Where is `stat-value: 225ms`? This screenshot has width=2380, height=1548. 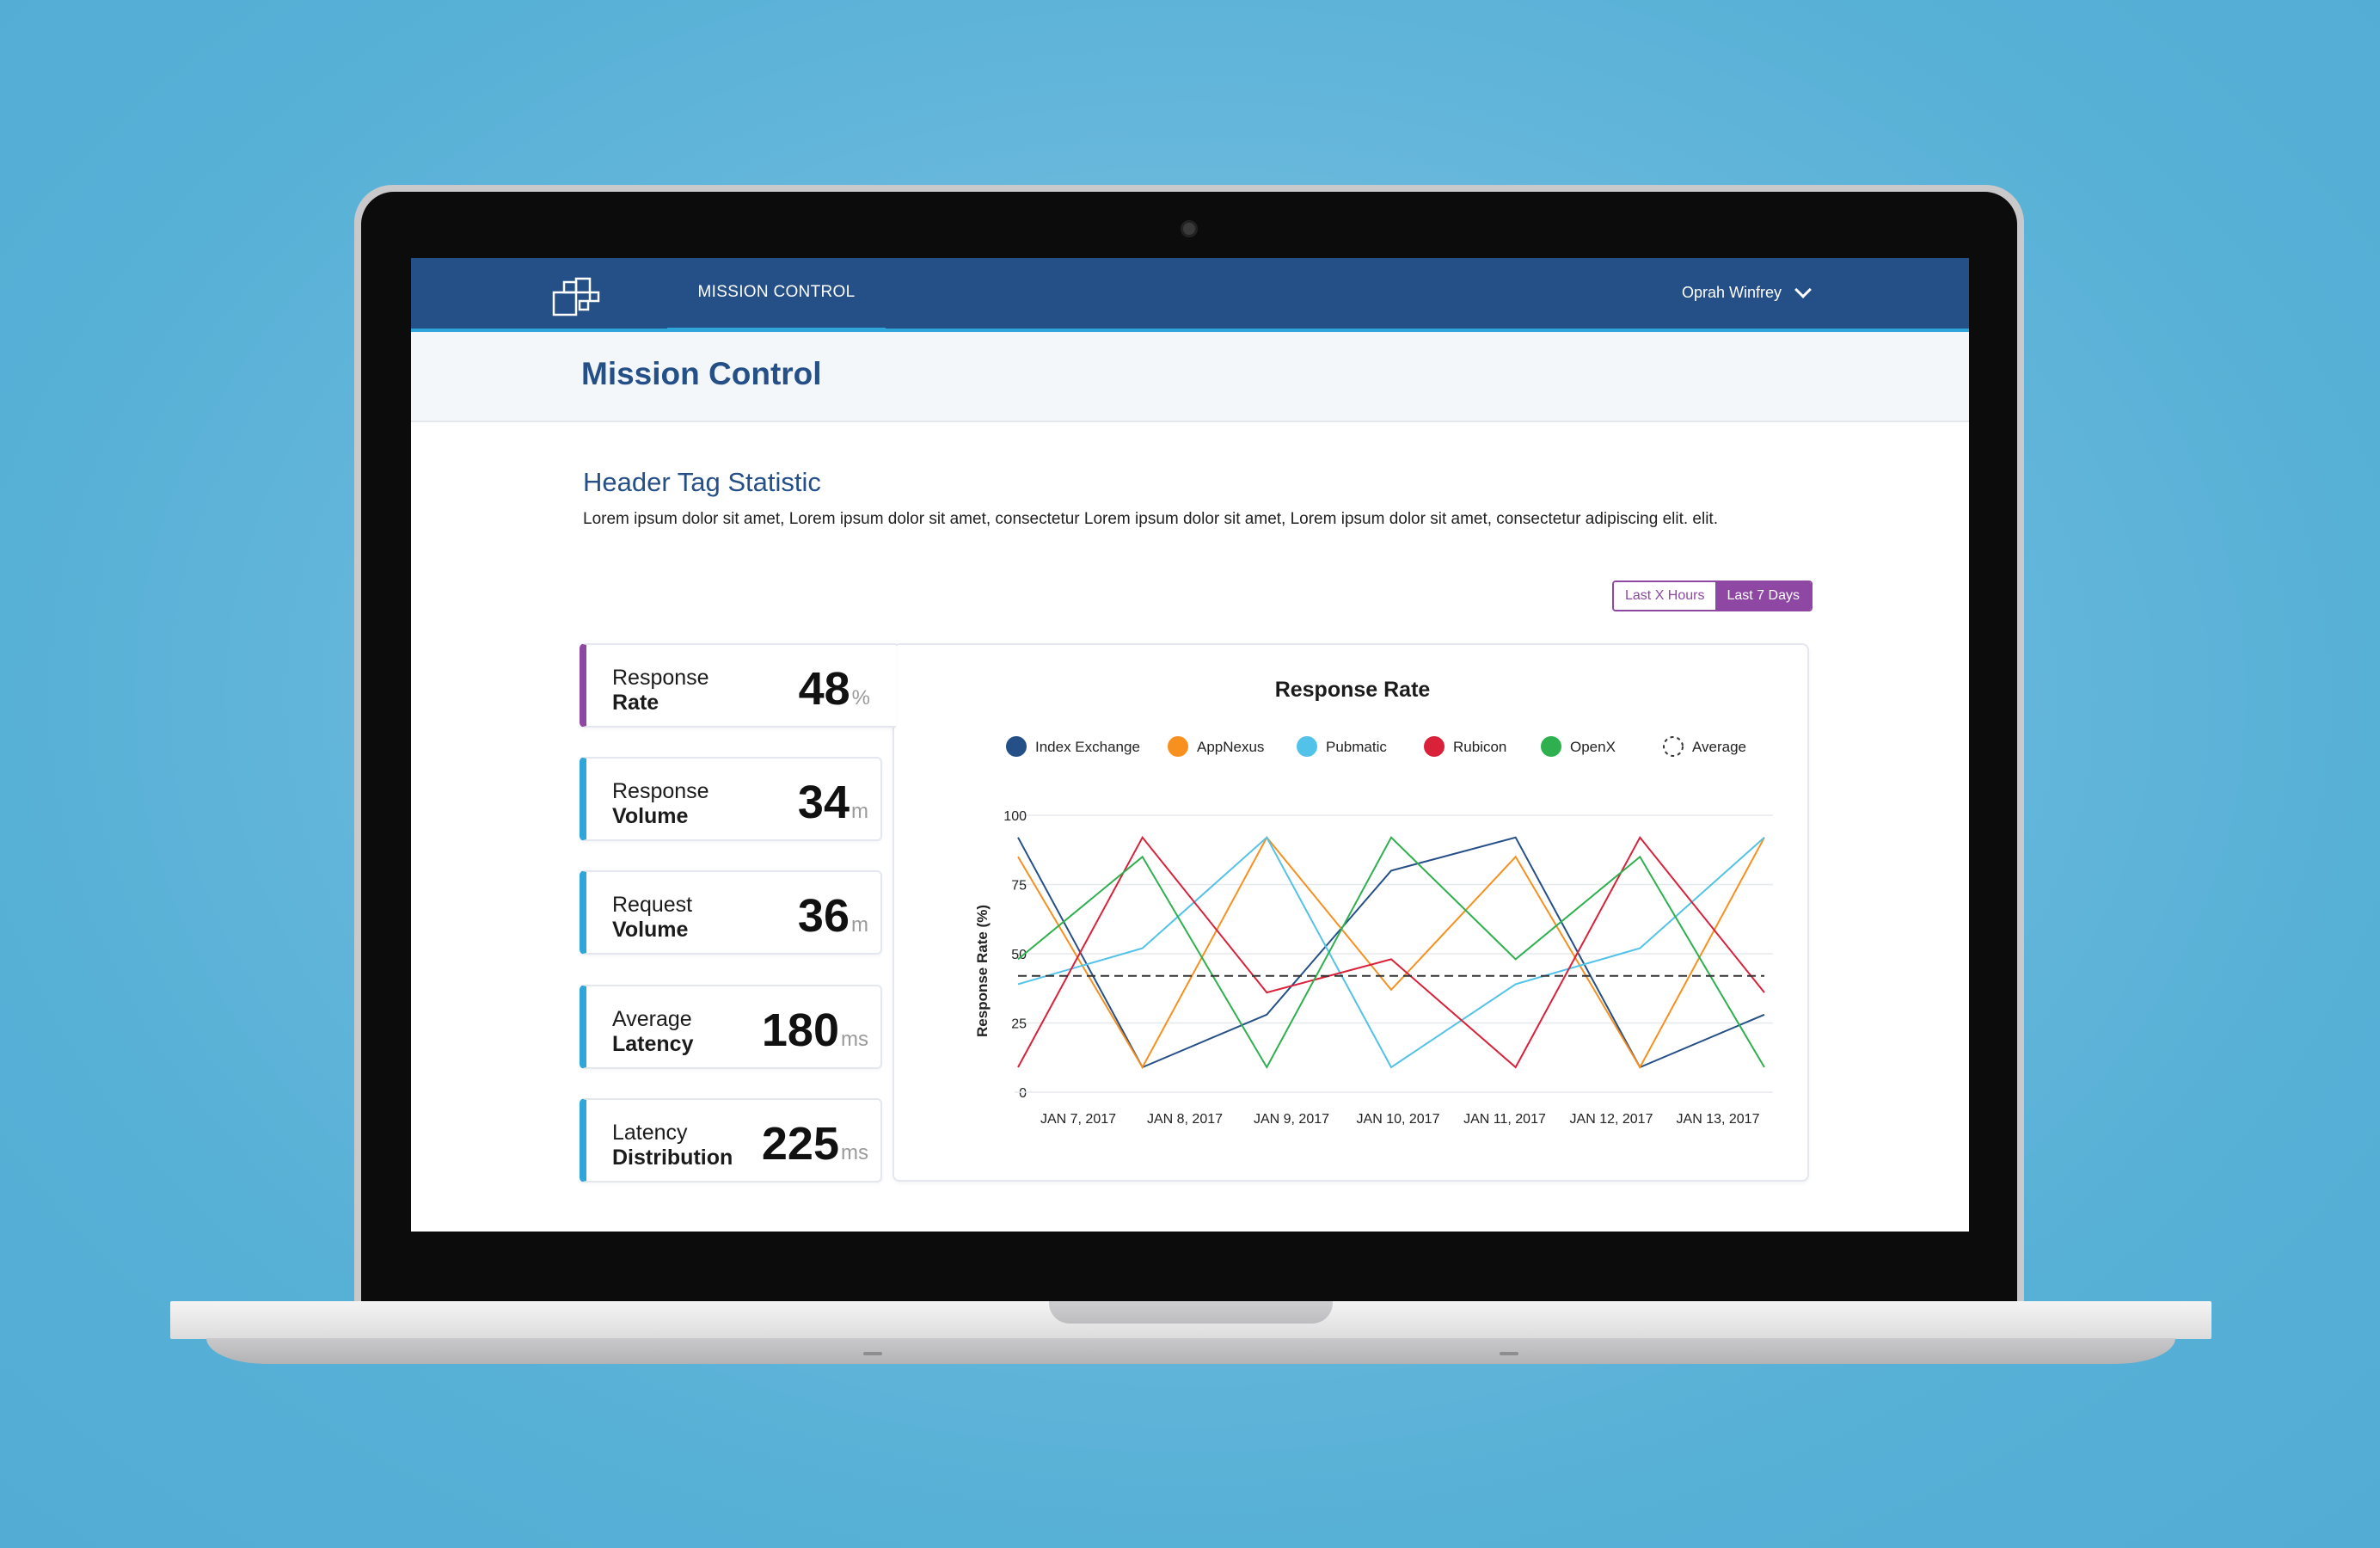 stat-value: 225ms is located at coordinates (815, 1144).